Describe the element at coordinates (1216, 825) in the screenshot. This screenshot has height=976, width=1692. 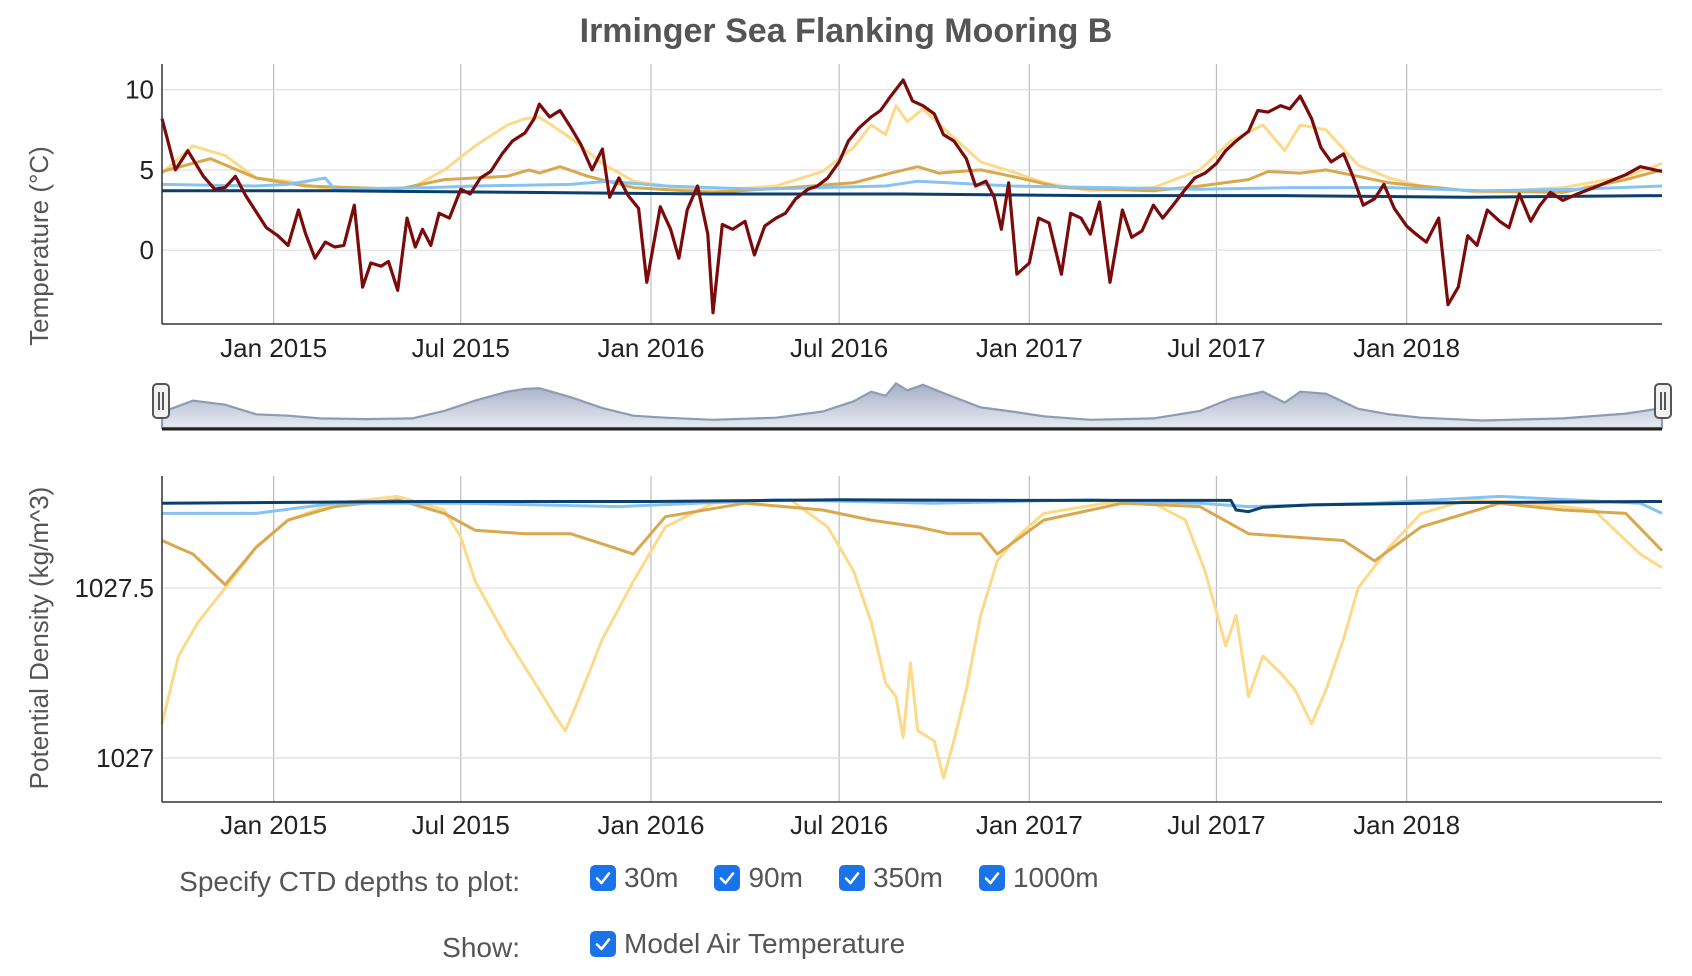
I see `density-x-tick-label: Jul 2017` at that location.